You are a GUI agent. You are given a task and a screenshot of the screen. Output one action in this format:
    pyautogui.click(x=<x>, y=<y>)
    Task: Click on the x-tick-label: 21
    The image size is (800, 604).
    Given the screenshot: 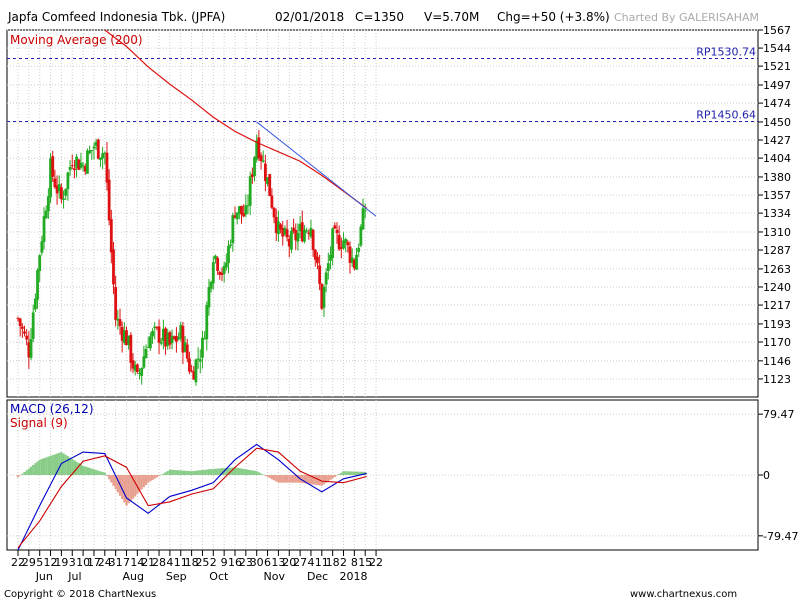 What is the action you would take?
    pyautogui.click(x=148, y=562)
    